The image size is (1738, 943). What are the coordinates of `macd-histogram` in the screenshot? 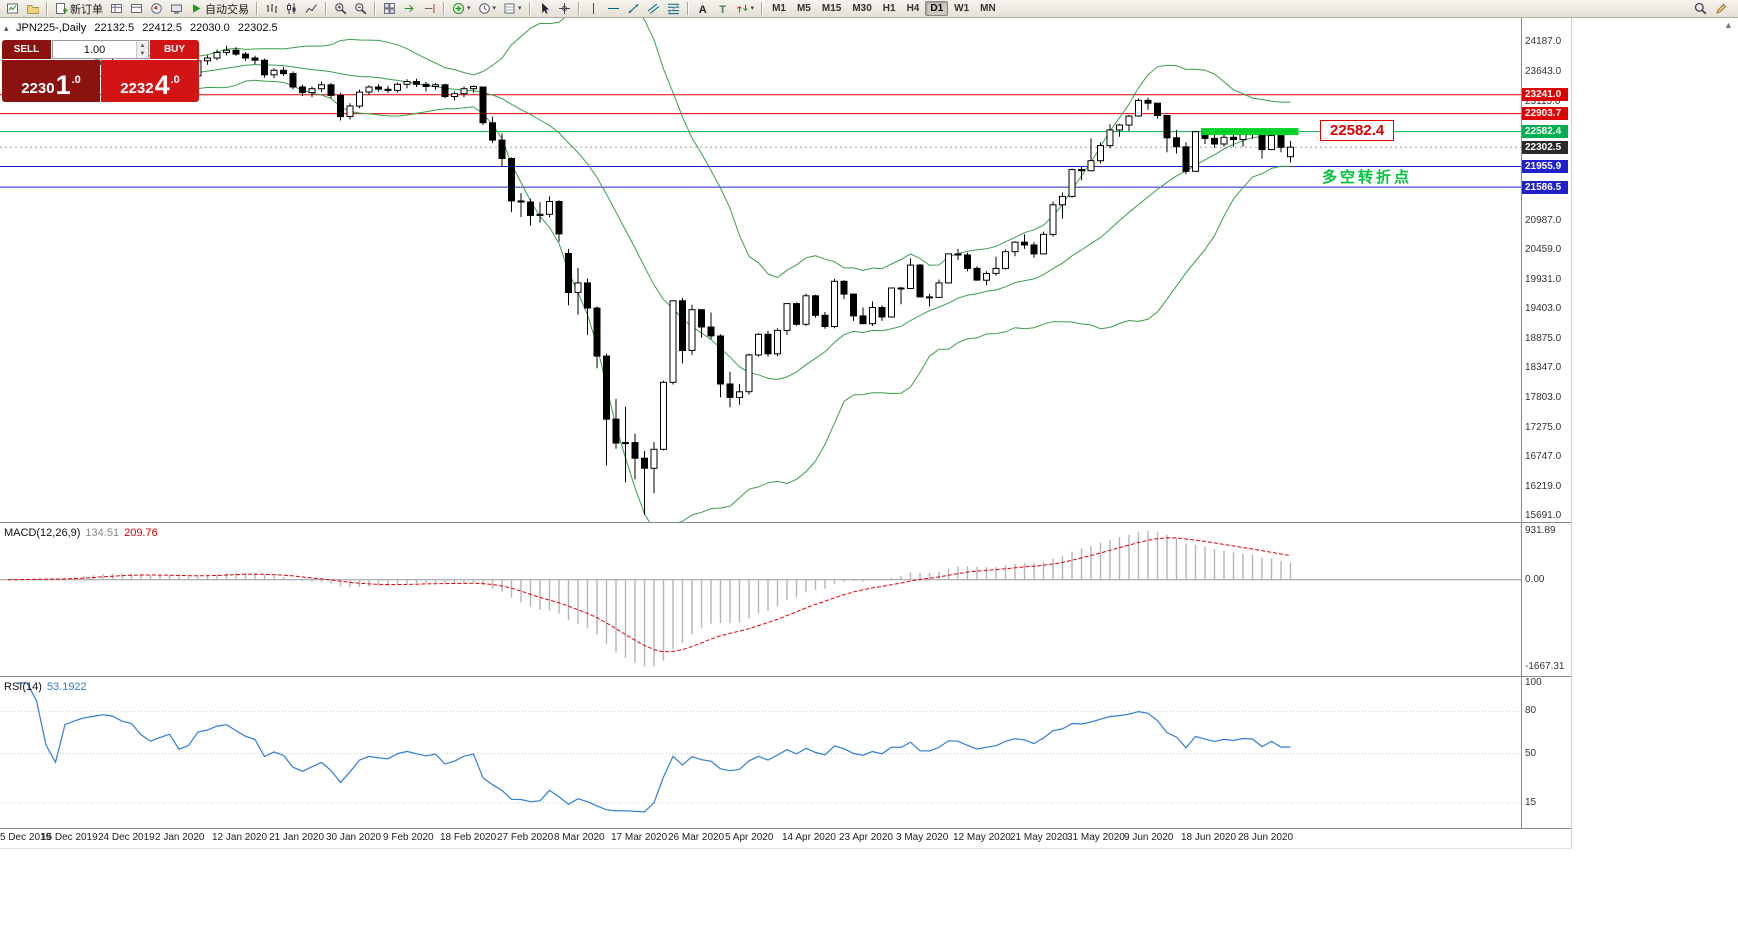 It's located at (654, 599).